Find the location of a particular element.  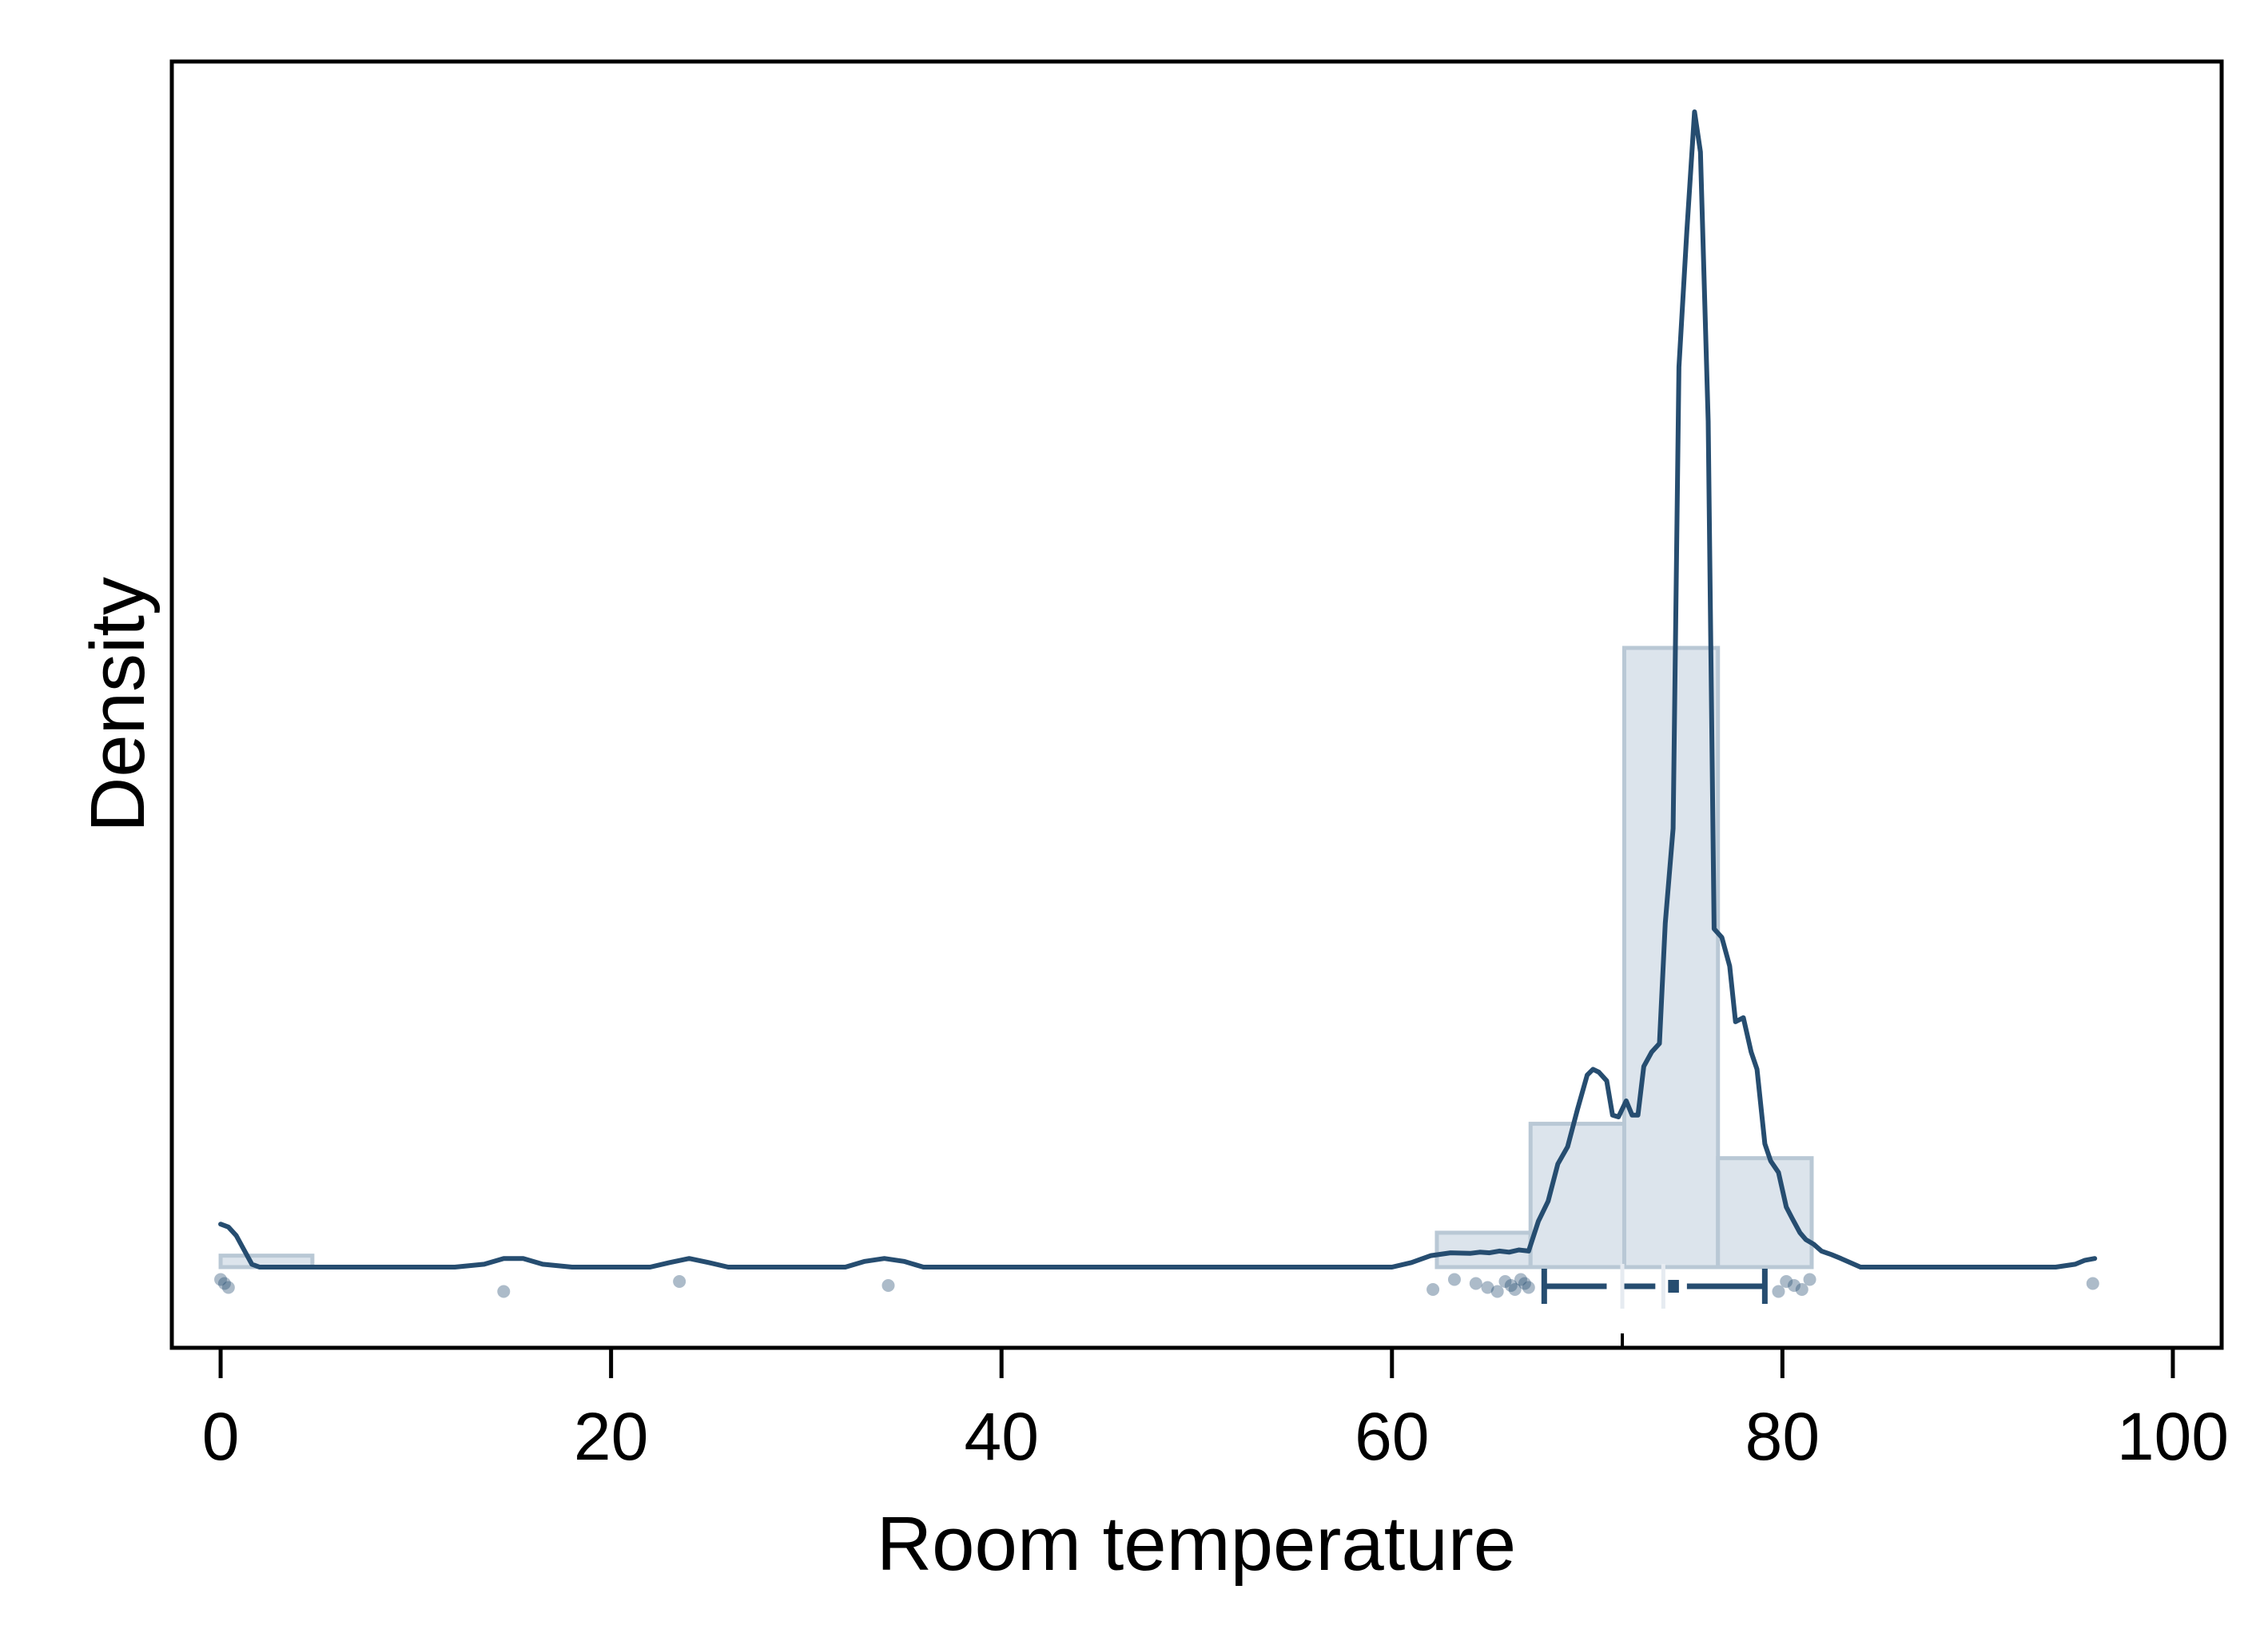

x-tick-label: 0 is located at coordinates (221, 1436).